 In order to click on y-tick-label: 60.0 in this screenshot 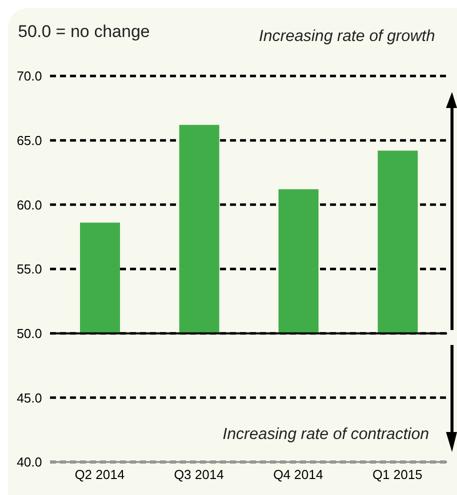, I will do `click(29, 204)`.